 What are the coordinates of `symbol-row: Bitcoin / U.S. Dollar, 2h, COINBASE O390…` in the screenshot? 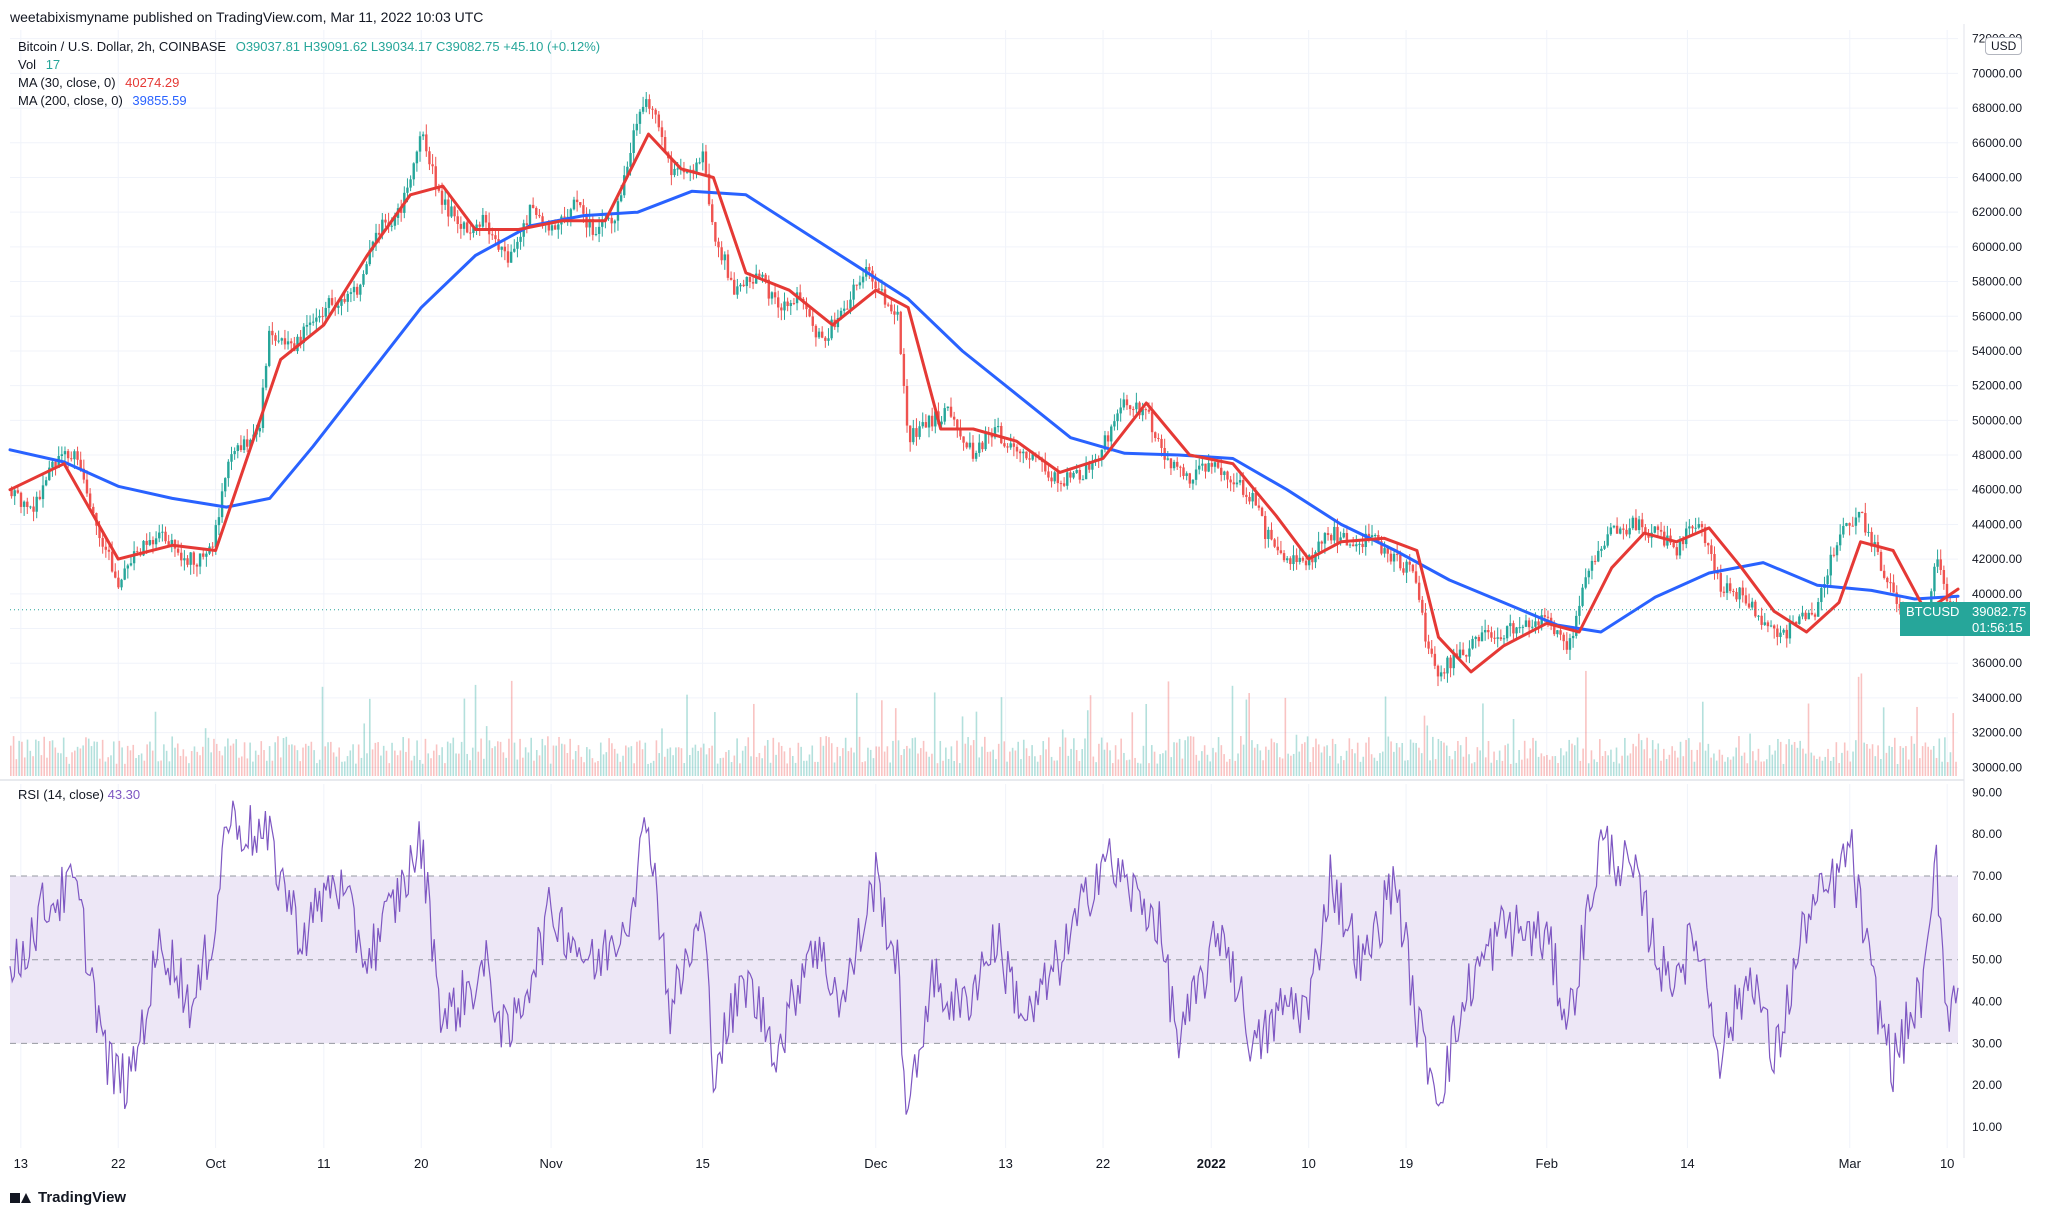 It's located at (309, 47).